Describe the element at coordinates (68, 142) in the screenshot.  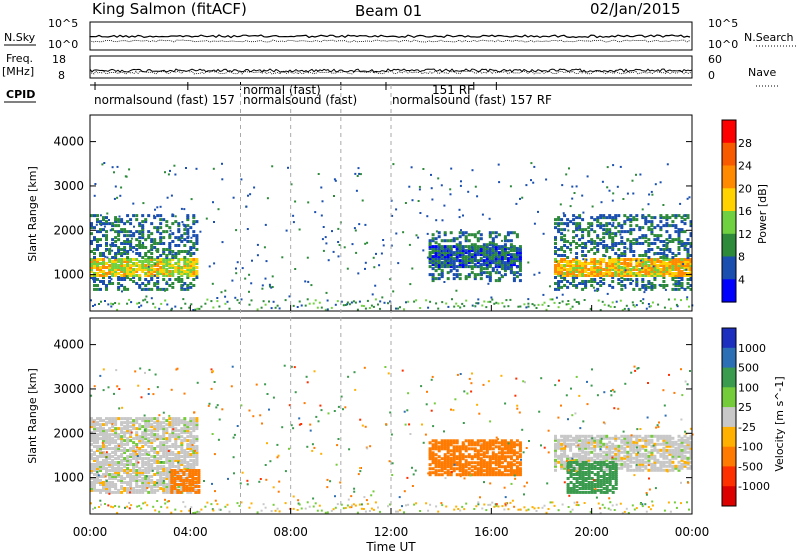
I see `y-tick-label: 4000` at that location.